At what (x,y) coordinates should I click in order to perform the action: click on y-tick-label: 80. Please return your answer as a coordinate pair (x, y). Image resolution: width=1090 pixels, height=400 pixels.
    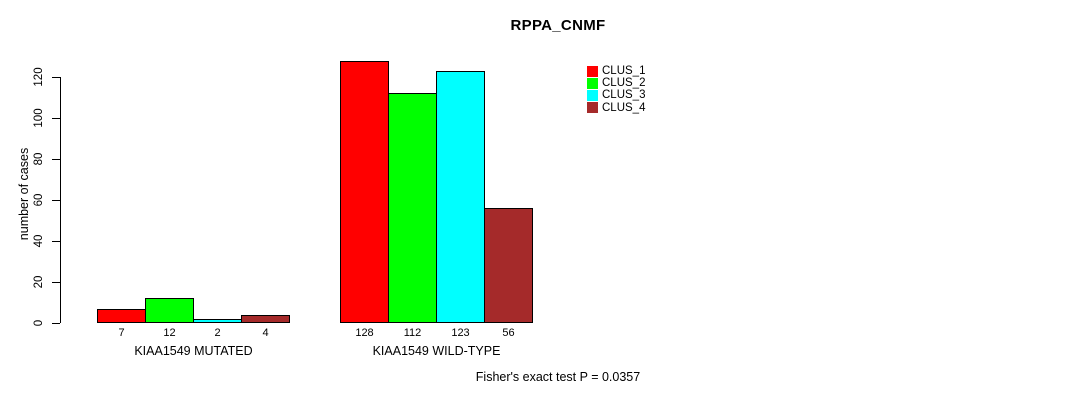
    Looking at the image, I should click on (39, 159).